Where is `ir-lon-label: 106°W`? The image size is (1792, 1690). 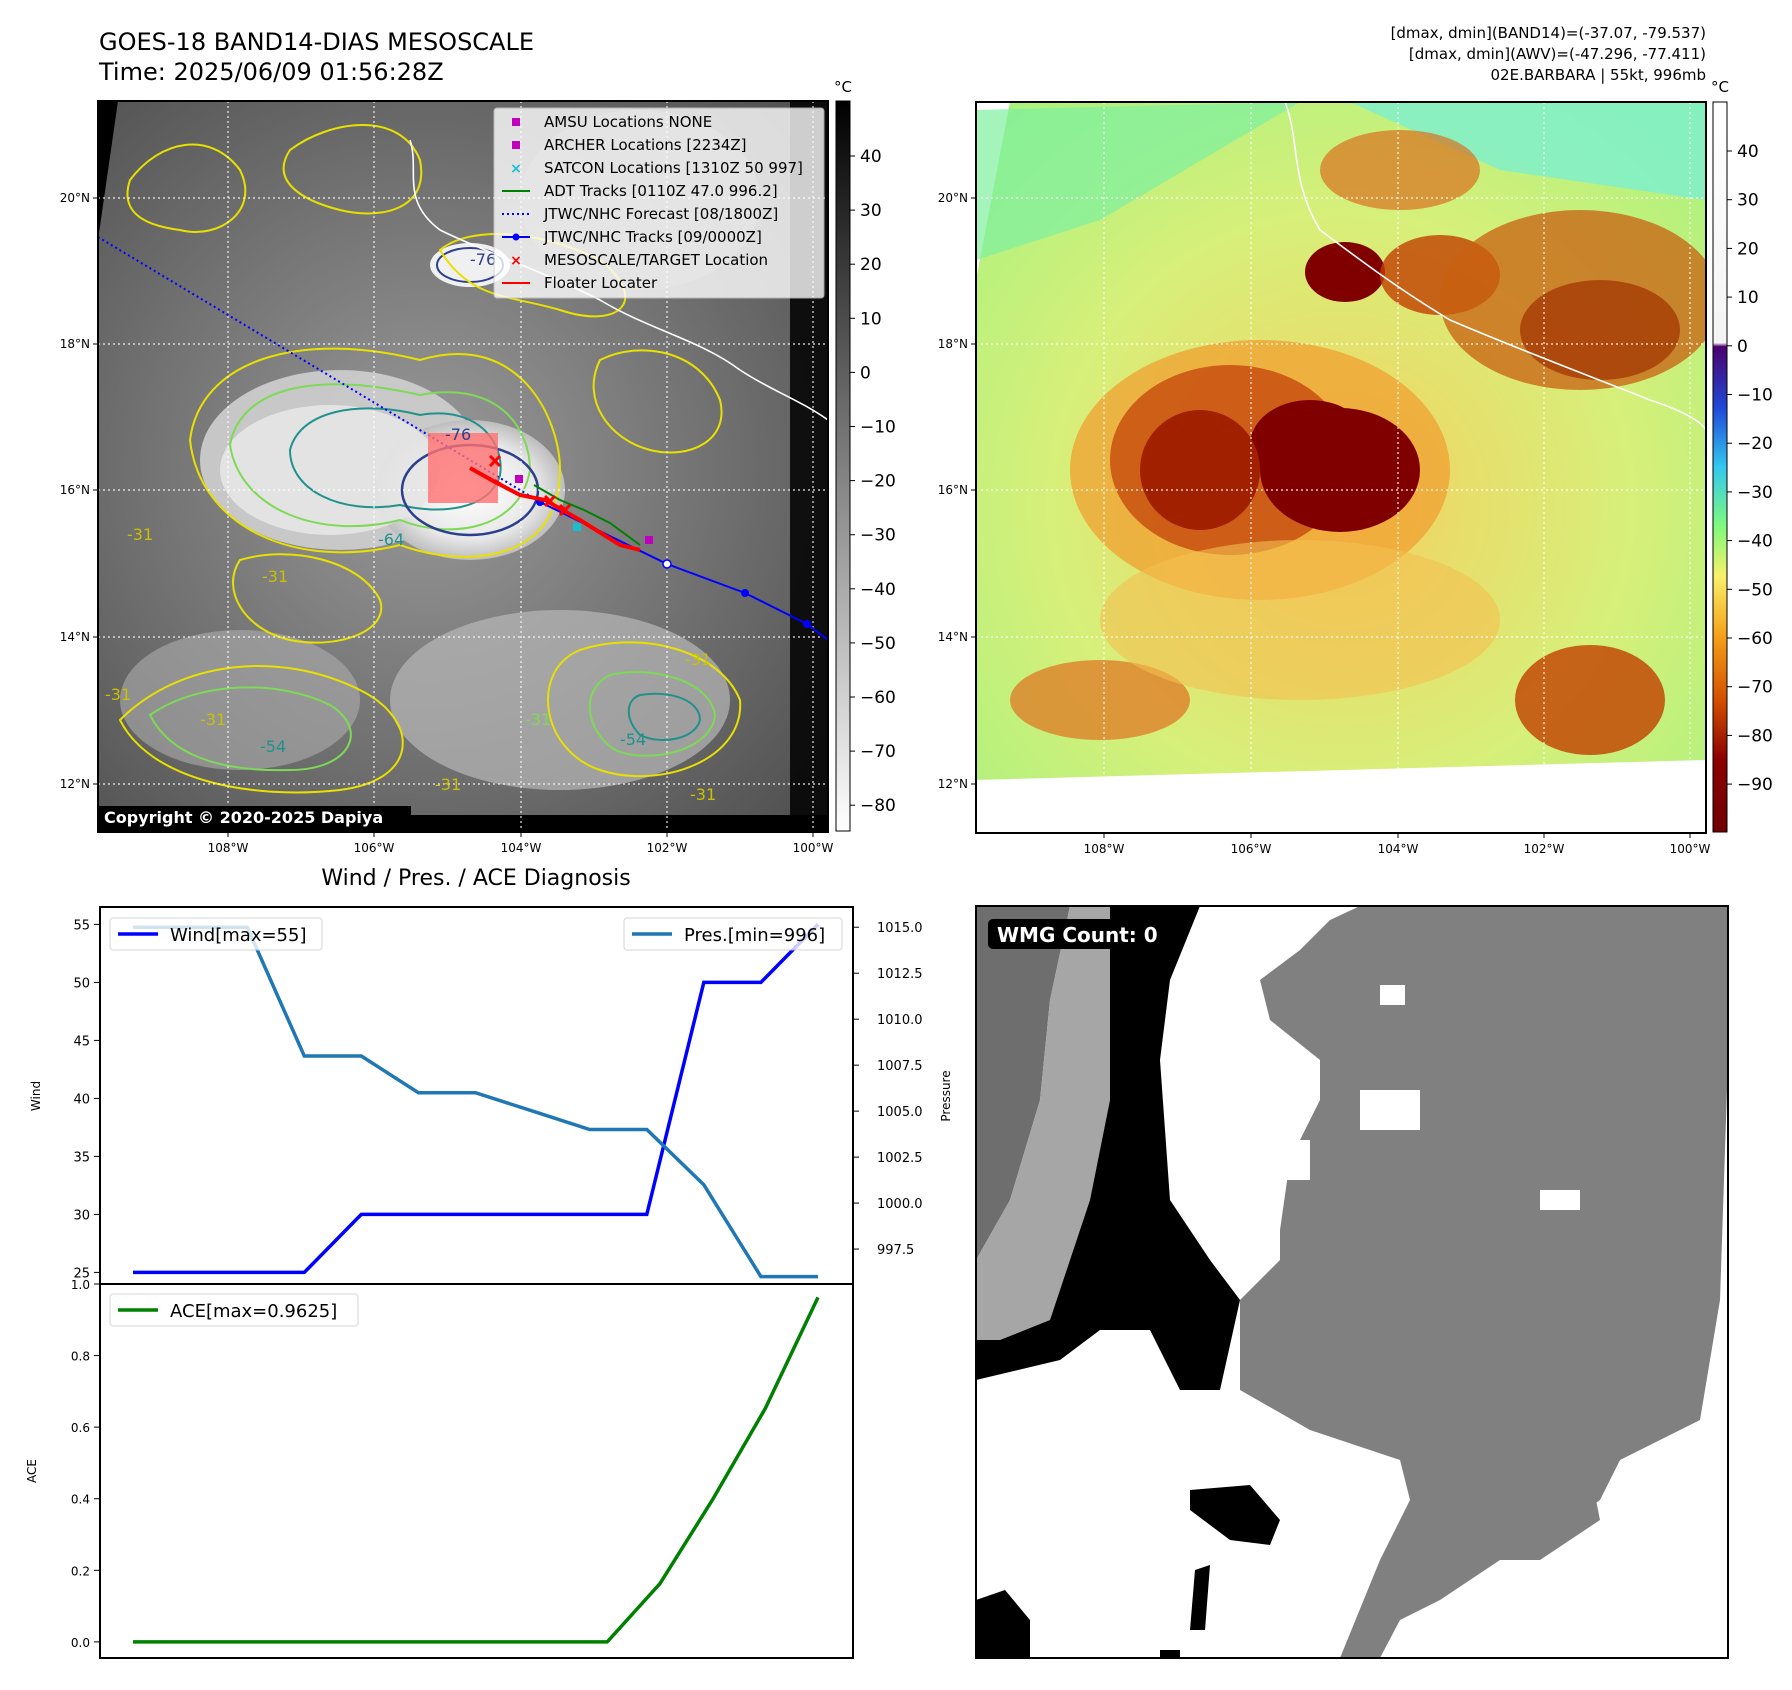
ir-lon-label: 106°W is located at coordinates (374, 848).